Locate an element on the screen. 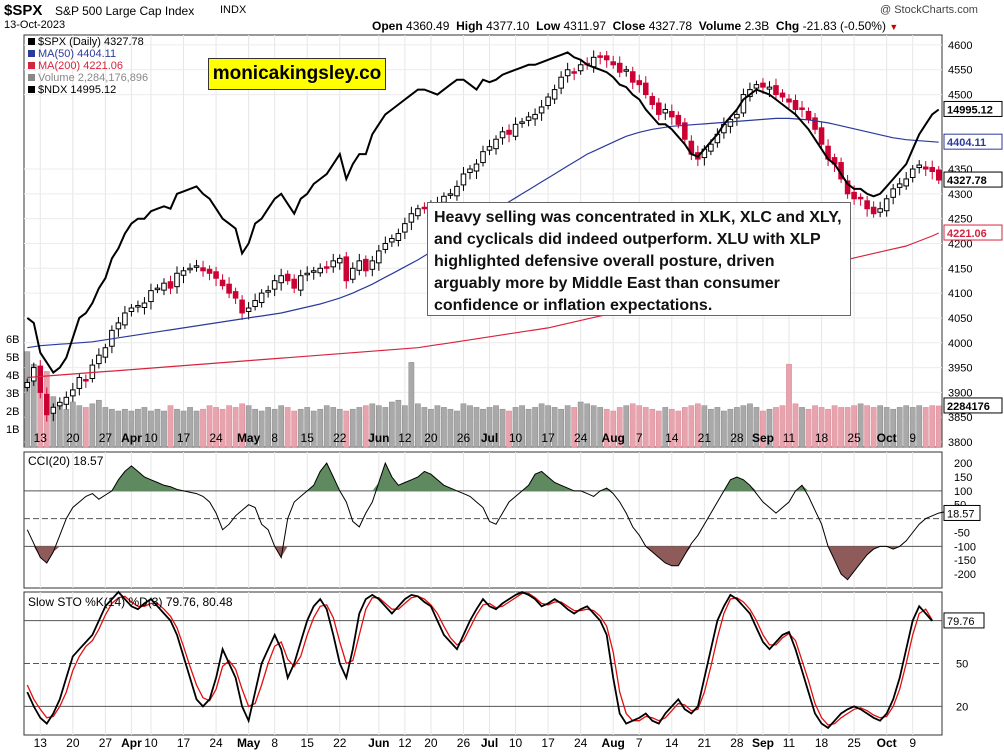  price-tick-label: 4000 is located at coordinates (960, 344).